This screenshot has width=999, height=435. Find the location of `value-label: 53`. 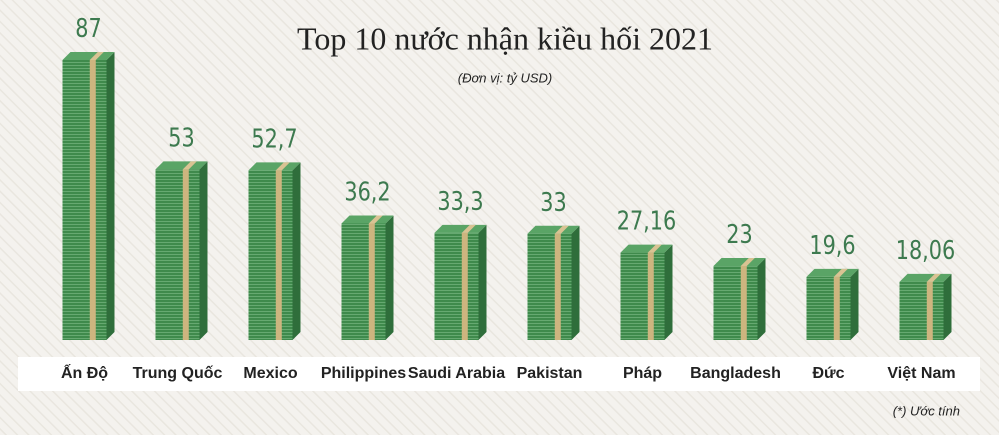

value-label: 53 is located at coordinates (181, 137).